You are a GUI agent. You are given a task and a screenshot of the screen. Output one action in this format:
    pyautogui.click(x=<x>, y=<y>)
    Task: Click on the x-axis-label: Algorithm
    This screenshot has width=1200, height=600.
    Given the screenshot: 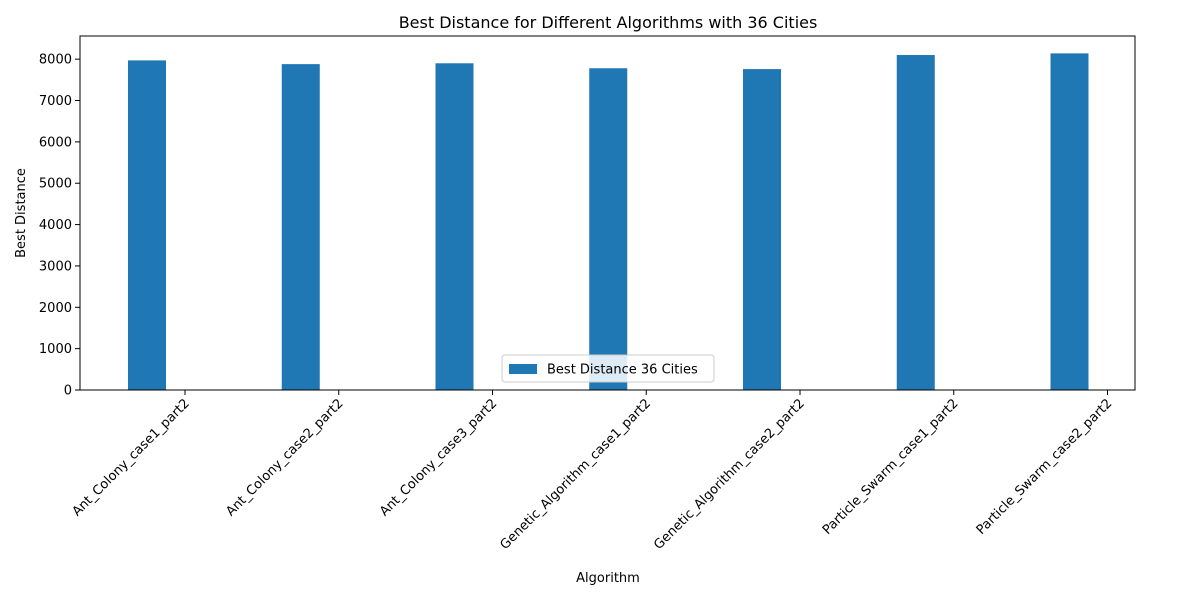 What is the action you would take?
    pyautogui.click(x=608, y=578)
    